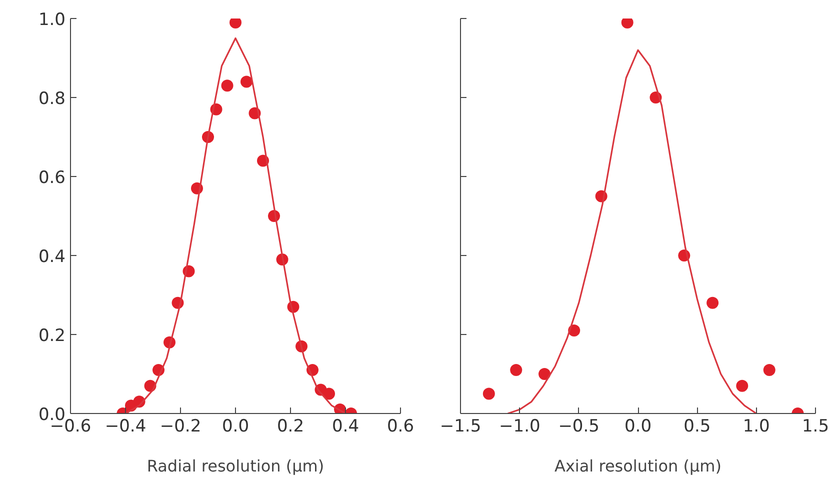 This screenshot has height=483, width=831. I want to click on x-tick-label: 0.2, so click(290, 426).